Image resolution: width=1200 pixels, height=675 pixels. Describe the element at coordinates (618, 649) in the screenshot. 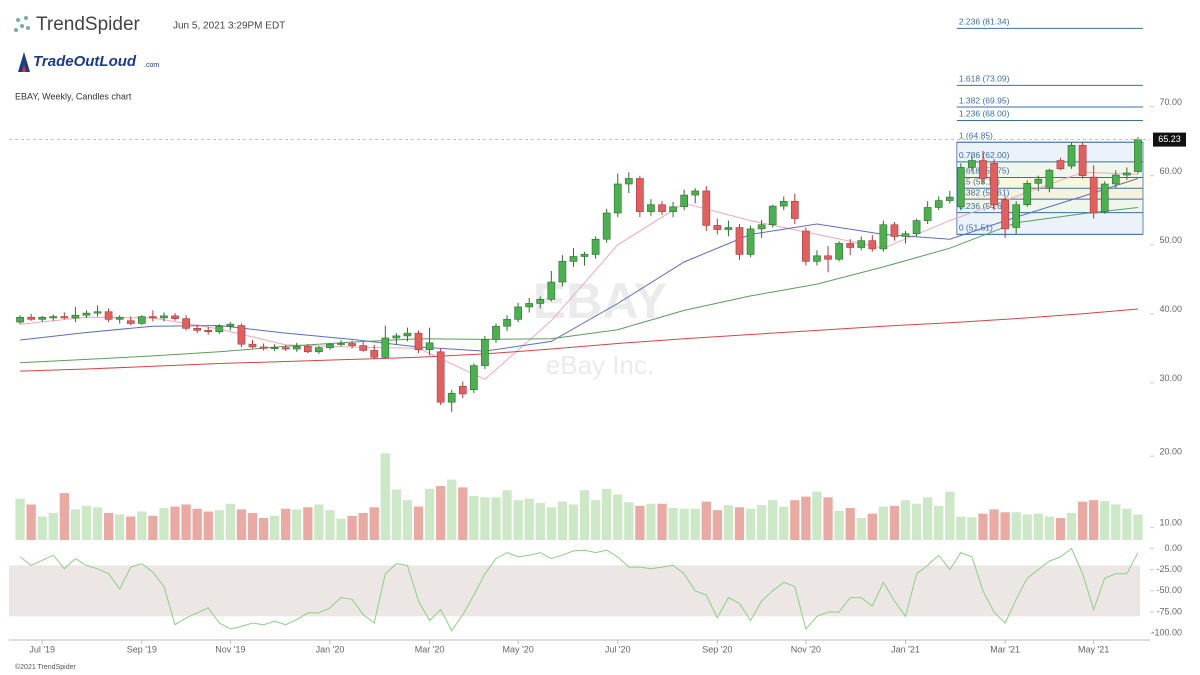

I see `x-tick-label: Jul '20` at that location.